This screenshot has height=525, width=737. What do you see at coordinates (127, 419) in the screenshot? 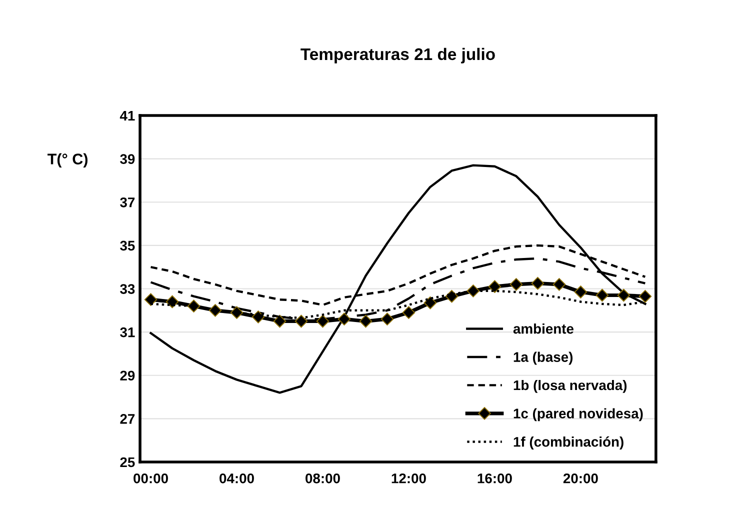
I see `y-tick-label: 27` at bounding box center [127, 419].